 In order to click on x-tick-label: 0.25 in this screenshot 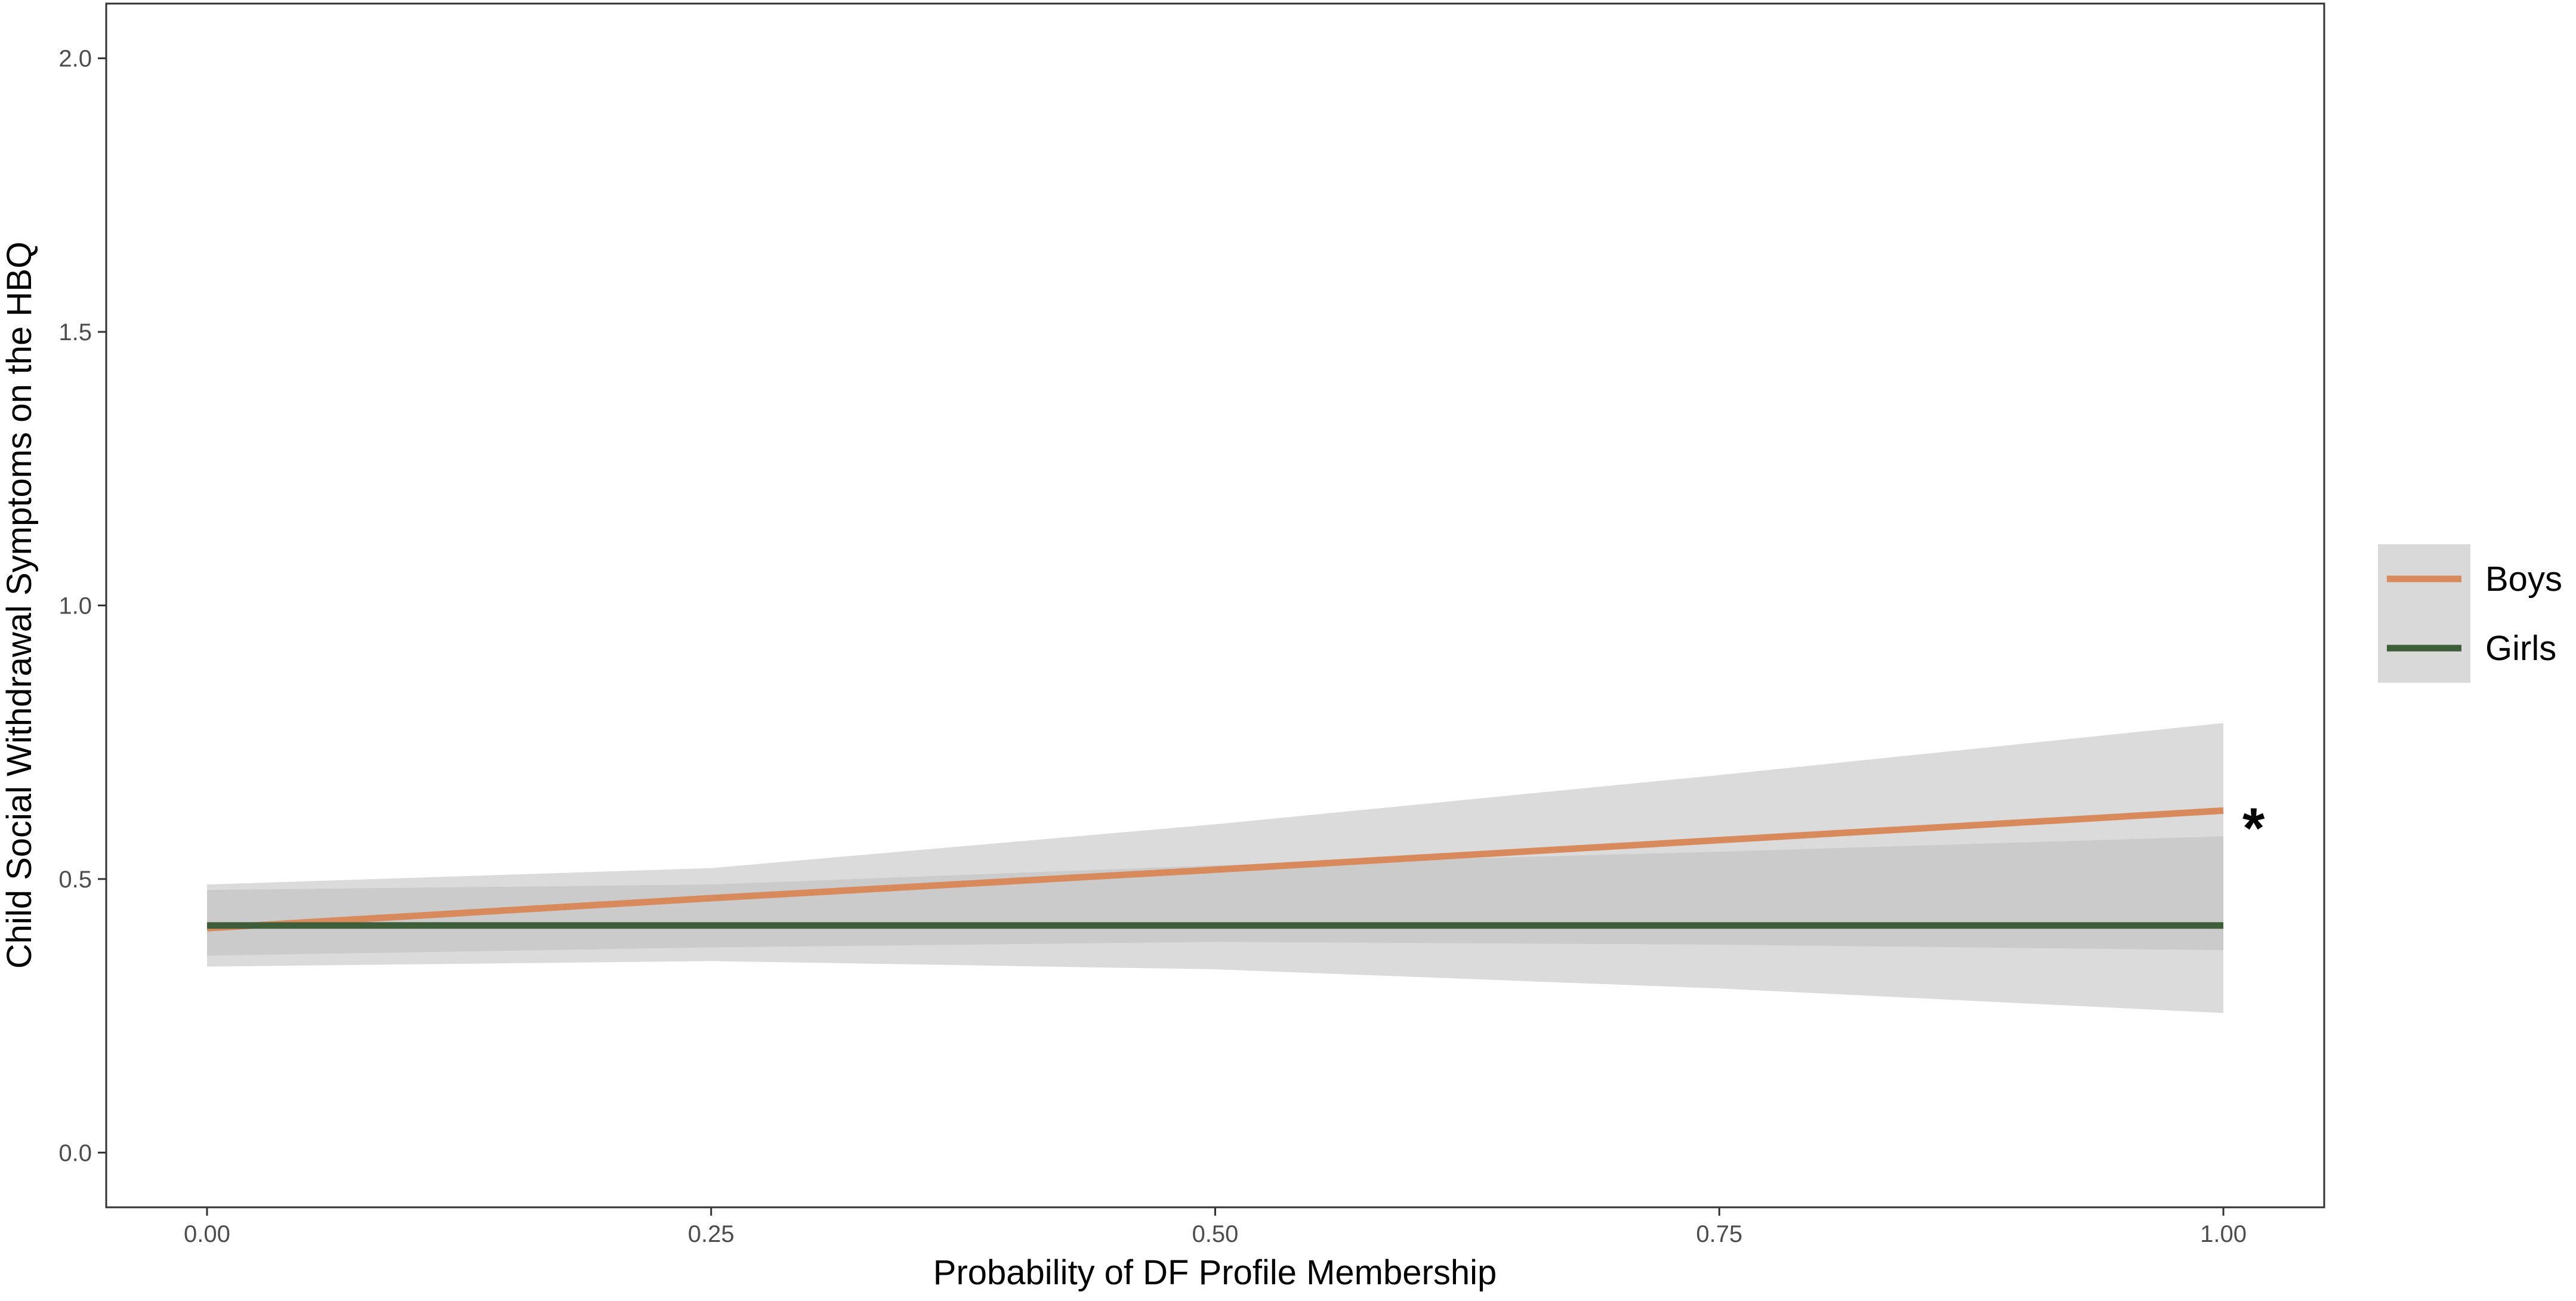, I will do `click(711, 1234)`.